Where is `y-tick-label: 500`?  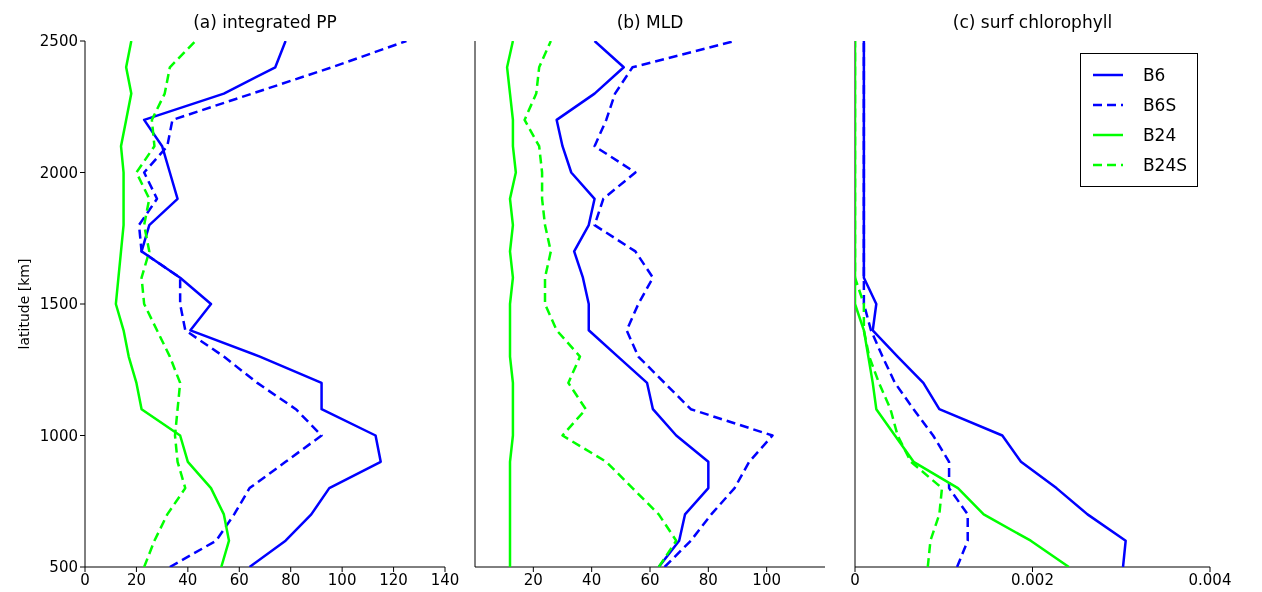 y-tick-label: 500 is located at coordinates (63, 567).